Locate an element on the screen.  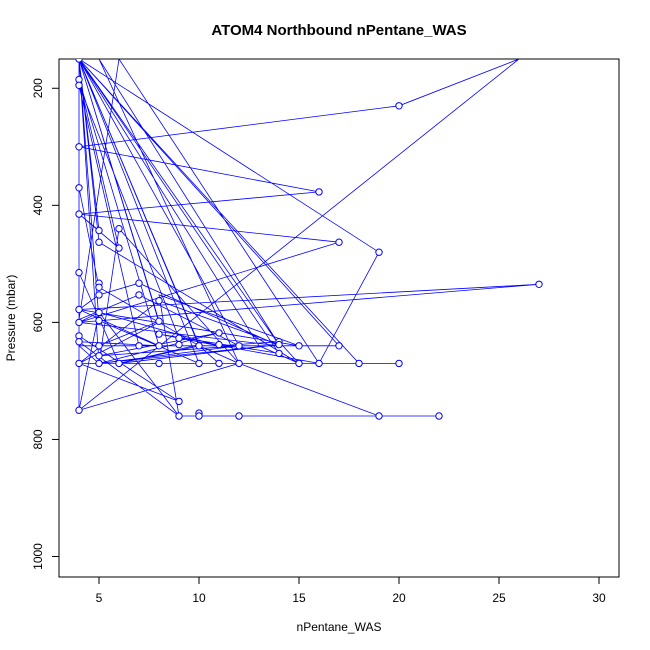
x-tick-label: 30 is located at coordinates (599, 598).